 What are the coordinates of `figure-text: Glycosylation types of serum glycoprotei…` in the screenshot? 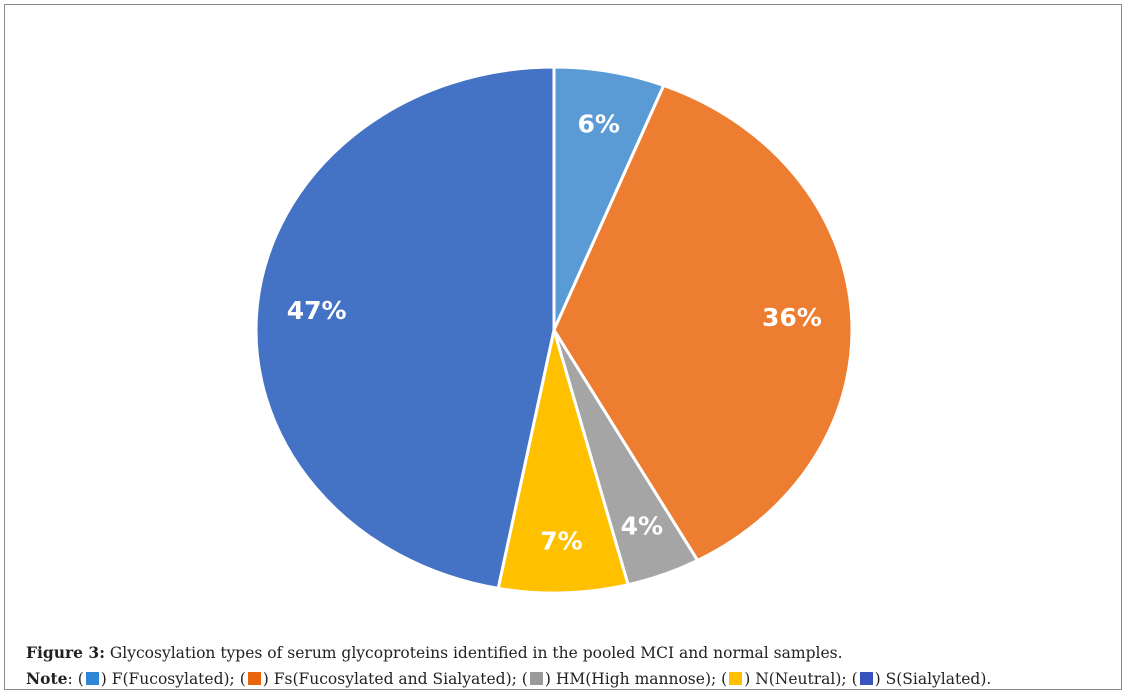 It's located at (476, 653).